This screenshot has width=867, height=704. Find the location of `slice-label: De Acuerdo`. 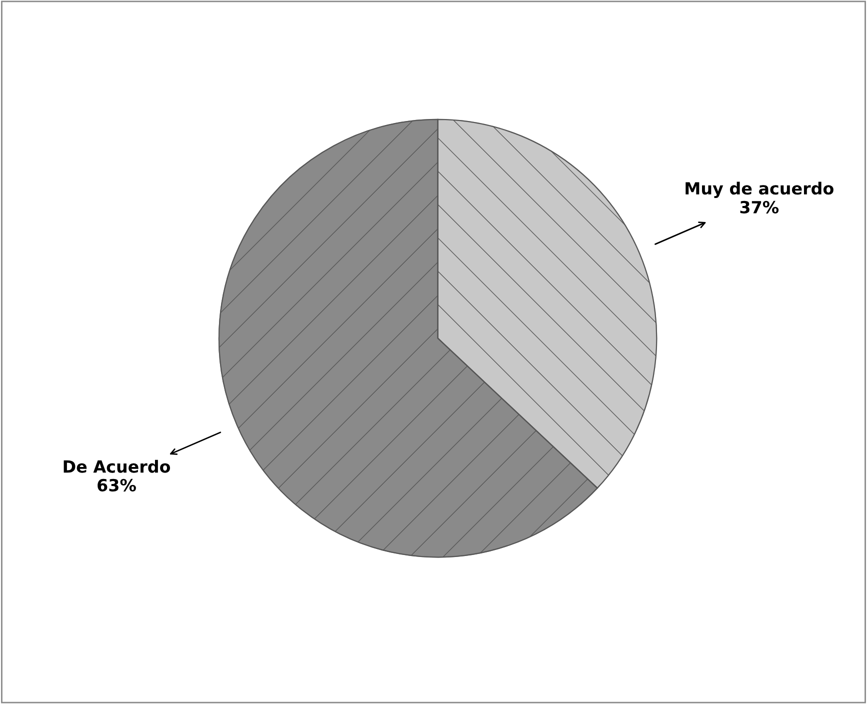

slice-label: De Acuerdo is located at coordinates (117, 466).